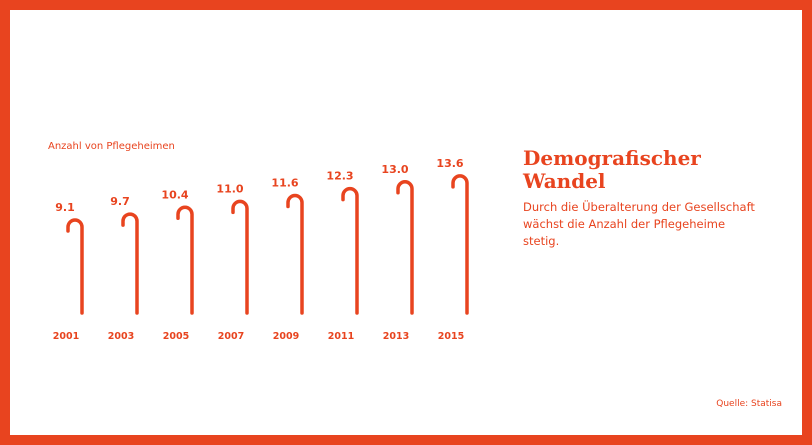  What do you see at coordinates (341, 336) in the screenshot?
I see `x-tick-label-2011: 2011` at bounding box center [341, 336].